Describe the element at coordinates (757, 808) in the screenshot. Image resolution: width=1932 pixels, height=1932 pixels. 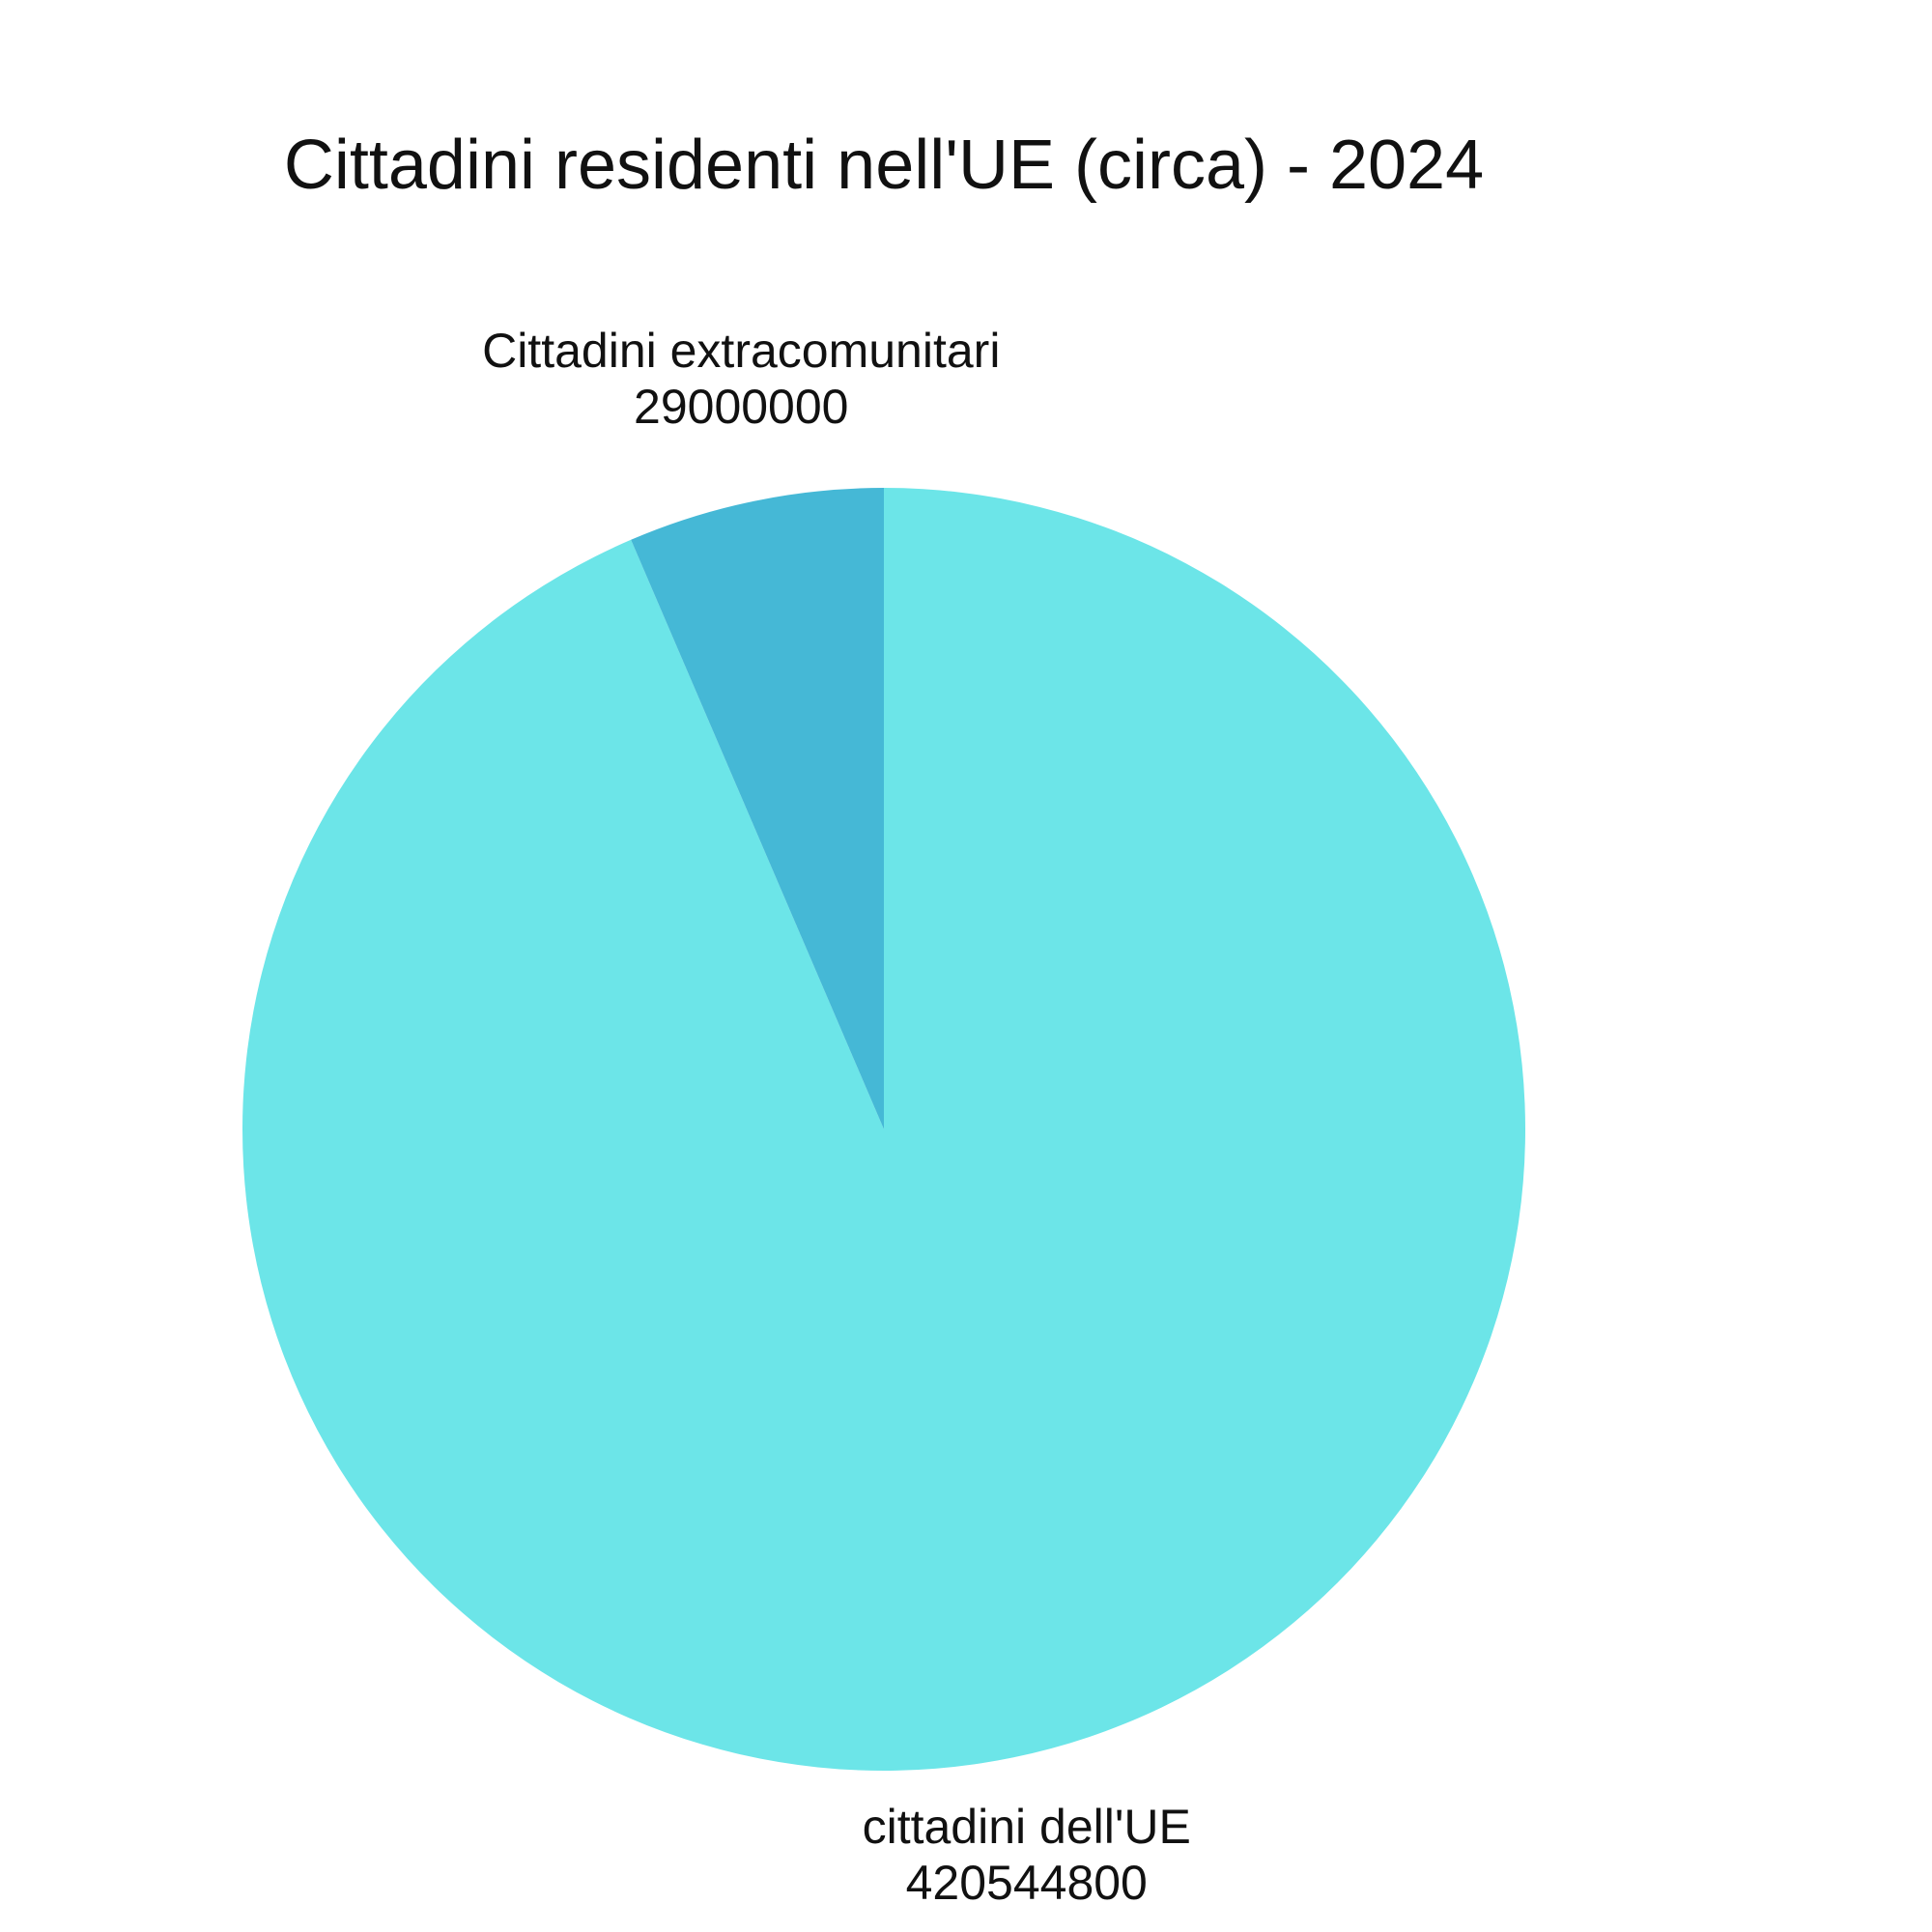
I see `pie-slice` at that location.